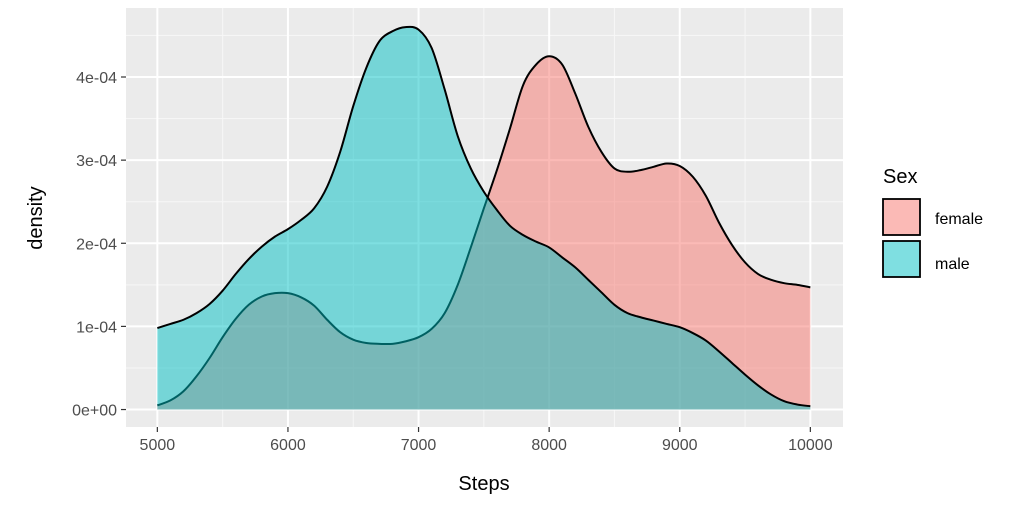 Image resolution: width=1012 pixels, height=508 pixels. Describe the element at coordinates (900, 177) in the screenshot. I see `legend-title: Sex` at that location.